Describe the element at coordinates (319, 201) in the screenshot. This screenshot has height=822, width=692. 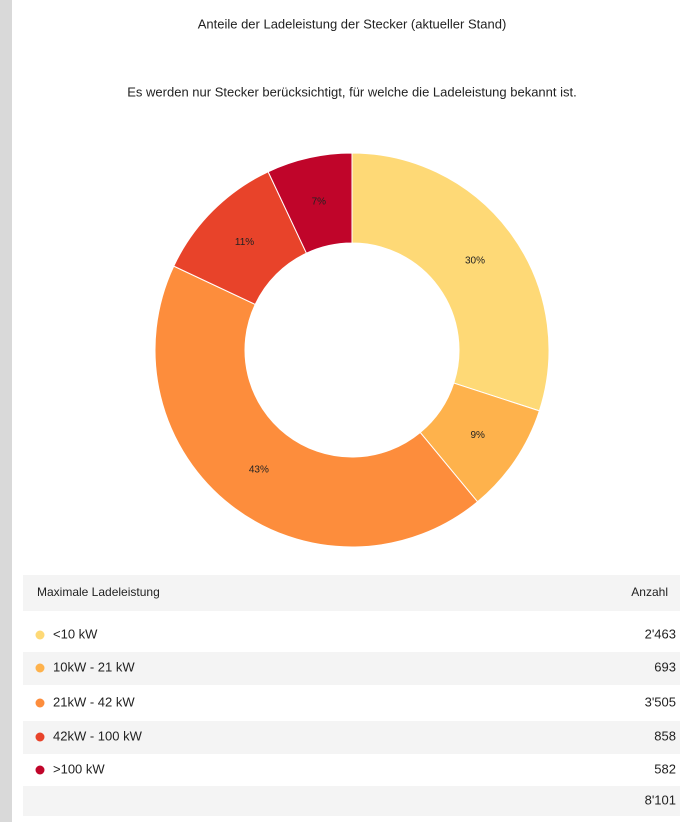
I see `slice-label: 7%` at that location.